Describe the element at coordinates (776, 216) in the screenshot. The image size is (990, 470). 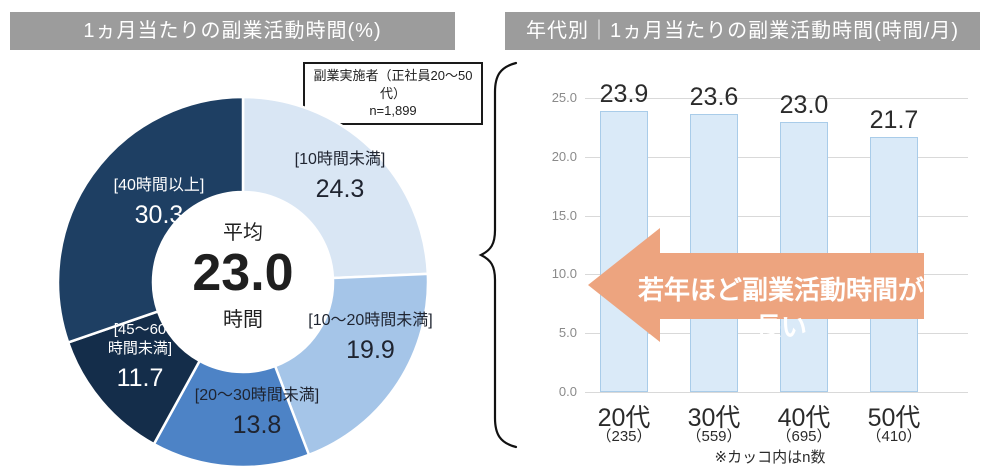
I see `gridline-15.0` at that location.